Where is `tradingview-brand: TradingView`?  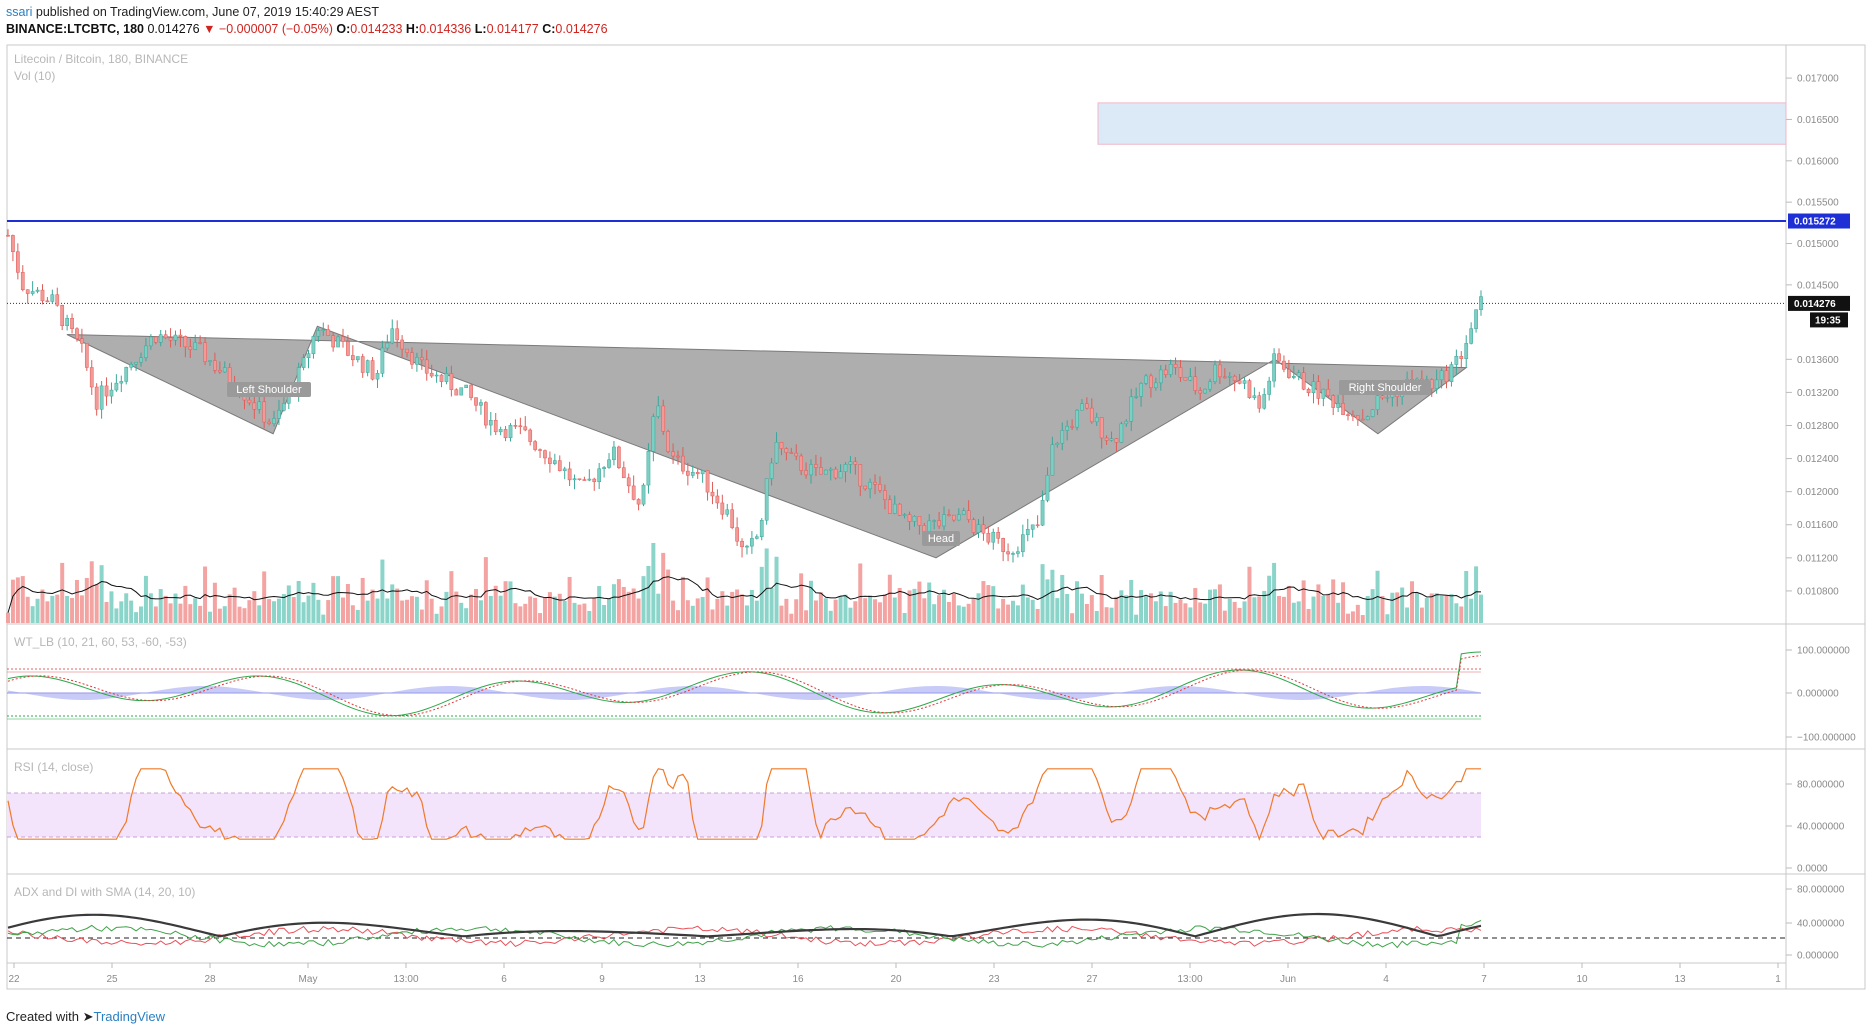 tradingview-brand: TradingView is located at coordinates (129, 1016).